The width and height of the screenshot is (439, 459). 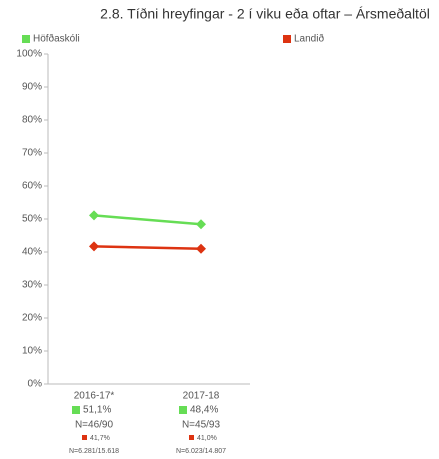 I want to click on value-label: 48,4%, so click(x=204, y=410).